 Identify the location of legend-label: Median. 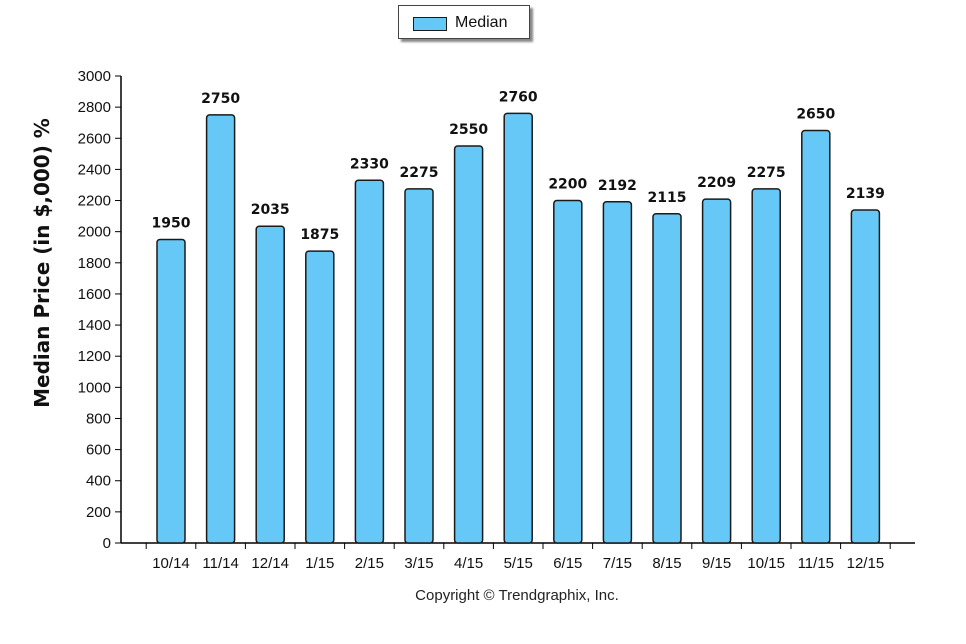
(481, 22).